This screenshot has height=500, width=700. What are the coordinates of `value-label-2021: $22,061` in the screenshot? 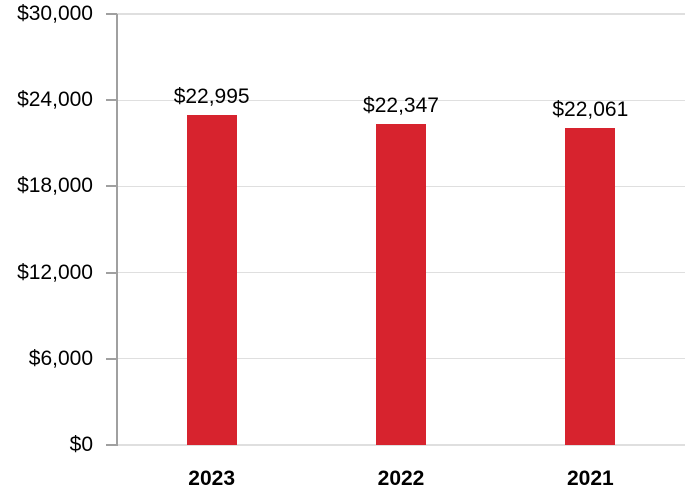 It's located at (590, 110).